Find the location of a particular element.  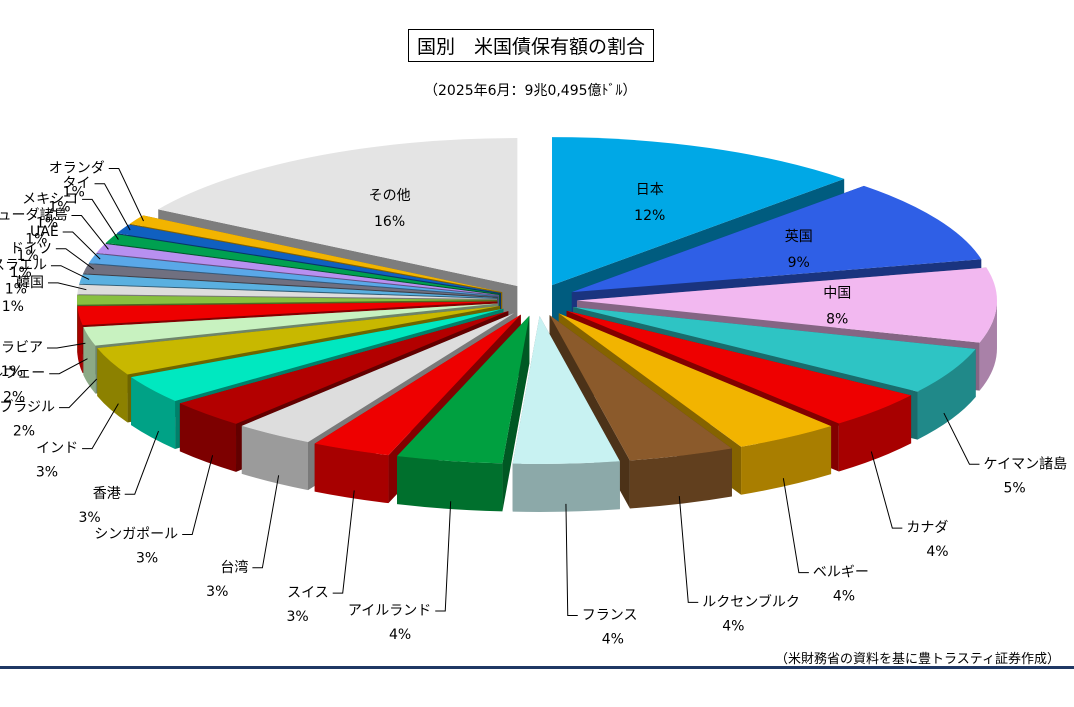

slice-label-name: インド is located at coordinates (57, 449).